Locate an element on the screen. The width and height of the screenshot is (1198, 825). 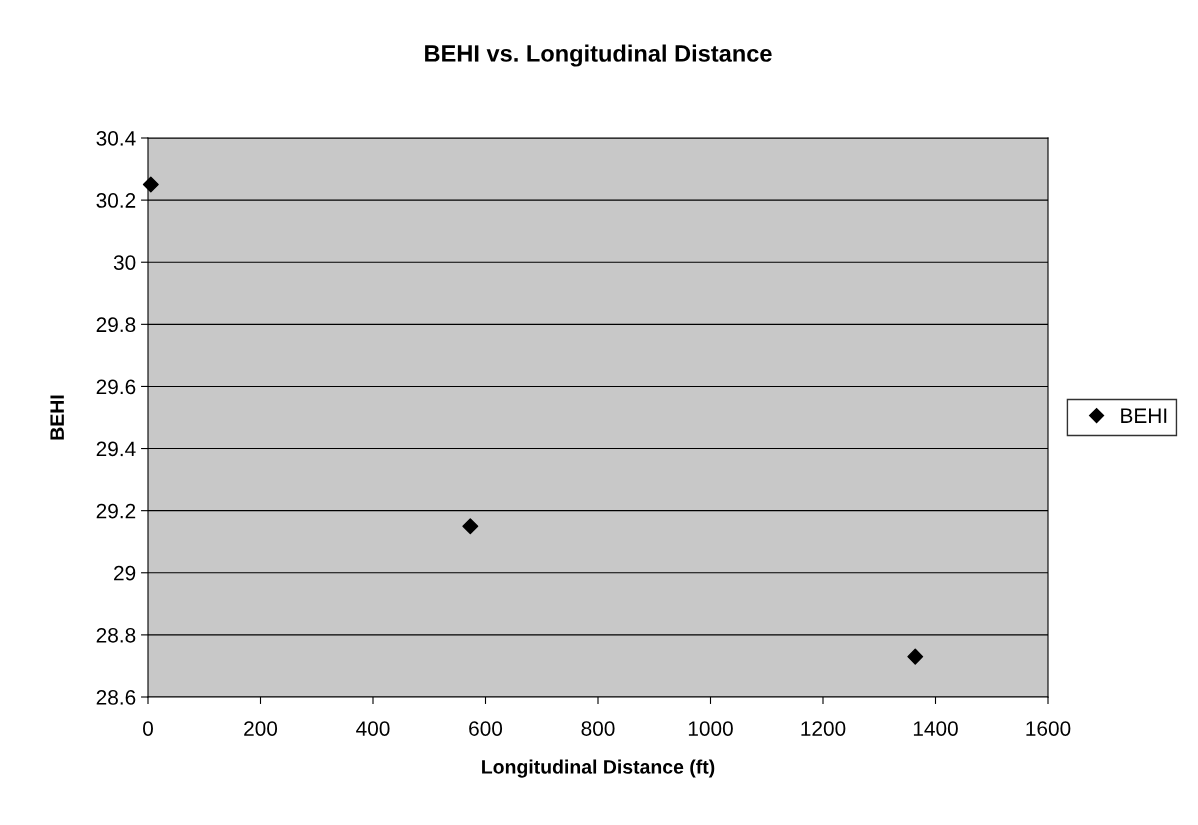
y-tick-label: 30 is located at coordinates (124, 262).